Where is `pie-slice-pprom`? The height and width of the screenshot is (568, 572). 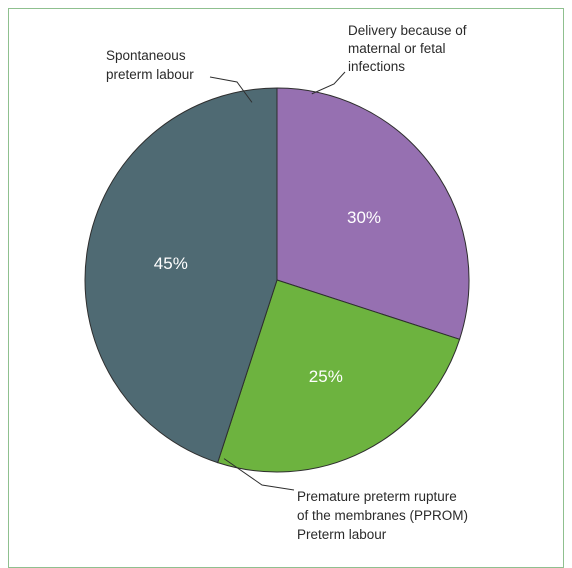 pie-slice-pprom is located at coordinates (339, 376).